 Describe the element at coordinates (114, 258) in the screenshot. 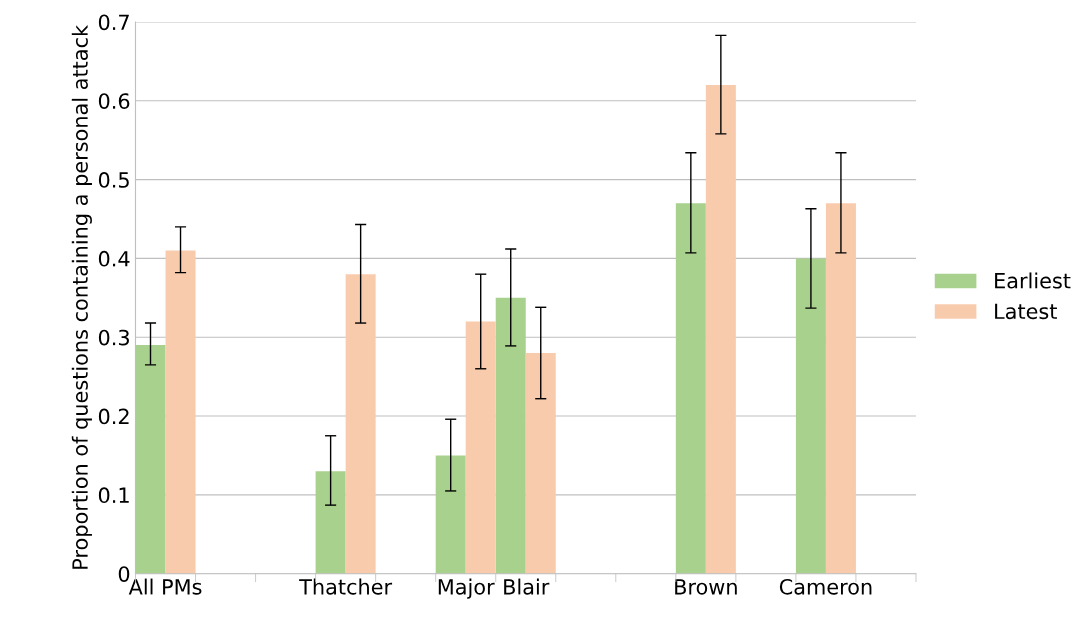

I see `y-tick-label: 0.4` at that location.